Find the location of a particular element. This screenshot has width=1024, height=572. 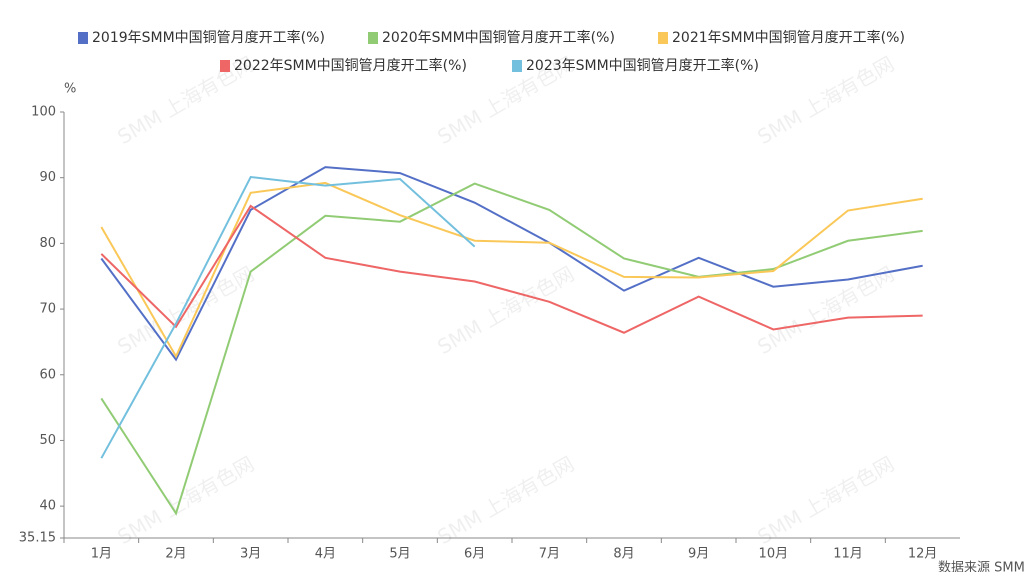

legend-label: 2020年SMM中国铜管月度开工率(%) is located at coordinates (498, 37).